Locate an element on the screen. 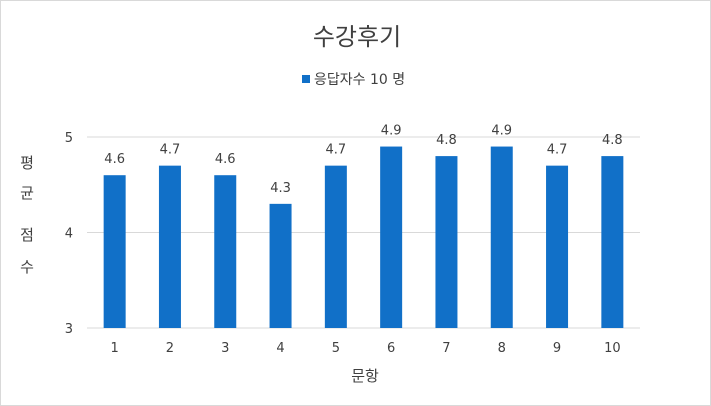  x-axis-ticks: 1 2 3 4 5 6 7 8 9 10 is located at coordinates (366, 348).